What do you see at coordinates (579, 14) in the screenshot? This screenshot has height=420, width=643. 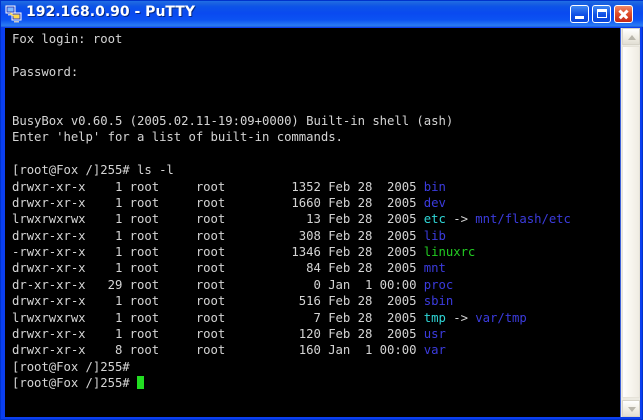 I see `minimize-button` at bounding box center [579, 14].